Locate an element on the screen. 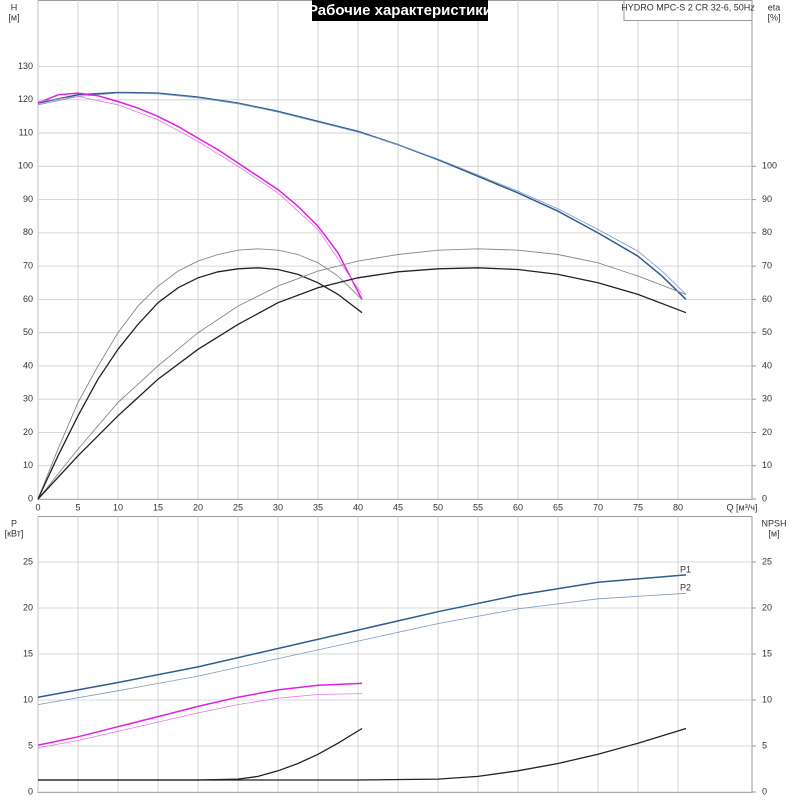 This screenshot has height=805, width=800. curve-label: P2 is located at coordinates (685, 588).